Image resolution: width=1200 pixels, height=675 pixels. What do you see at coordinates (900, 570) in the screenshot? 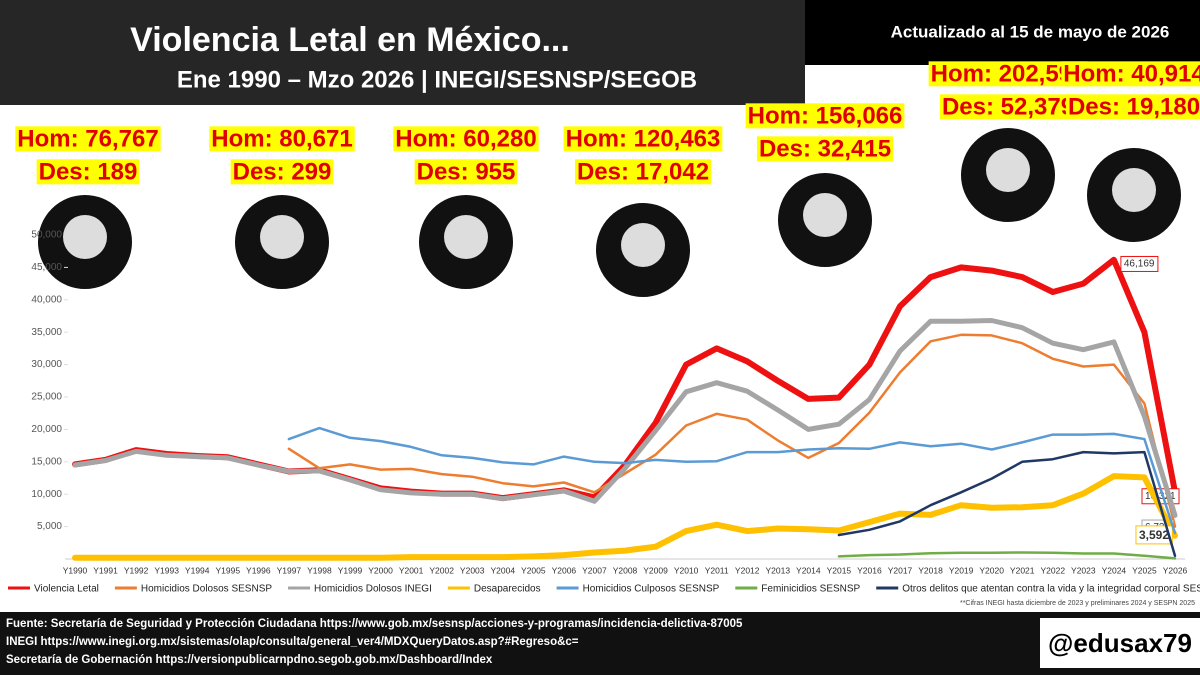
I see `x-tick-label: Y2017` at bounding box center [900, 570].